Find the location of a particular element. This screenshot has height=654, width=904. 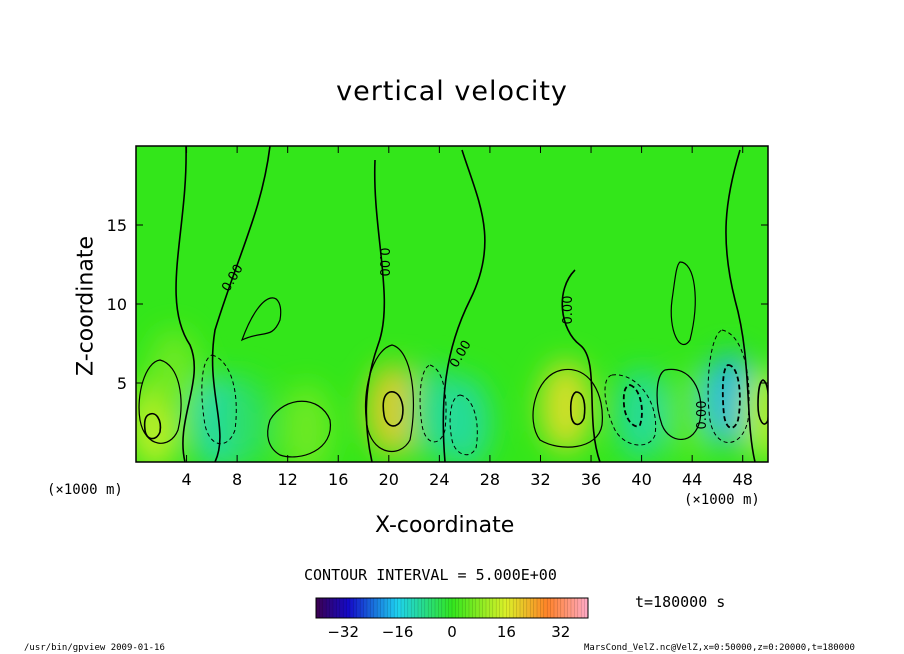

x-tick-label: 48 is located at coordinates (743, 479).